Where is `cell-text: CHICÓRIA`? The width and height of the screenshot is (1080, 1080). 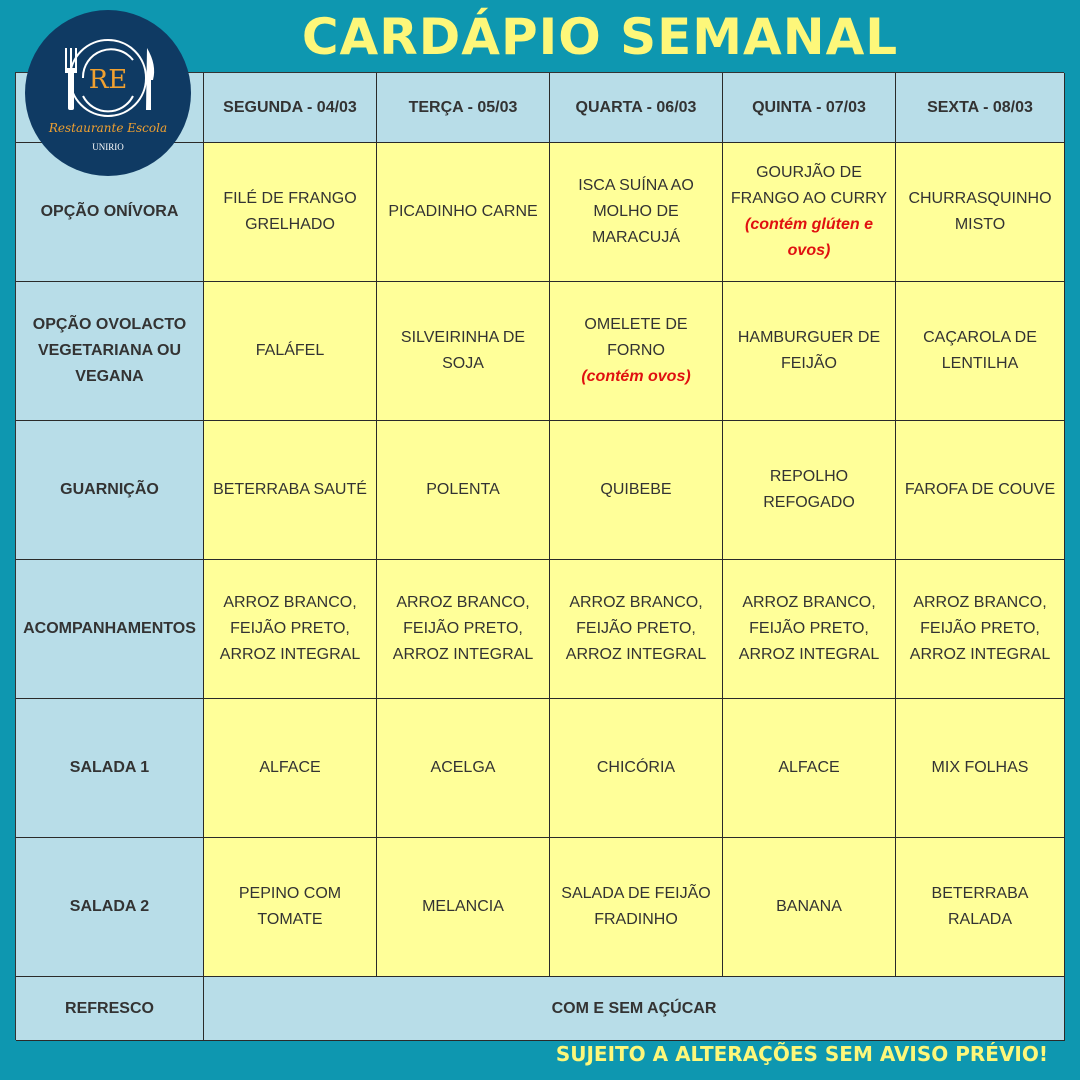 cell-text: CHICÓRIA is located at coordinates (636, 767).